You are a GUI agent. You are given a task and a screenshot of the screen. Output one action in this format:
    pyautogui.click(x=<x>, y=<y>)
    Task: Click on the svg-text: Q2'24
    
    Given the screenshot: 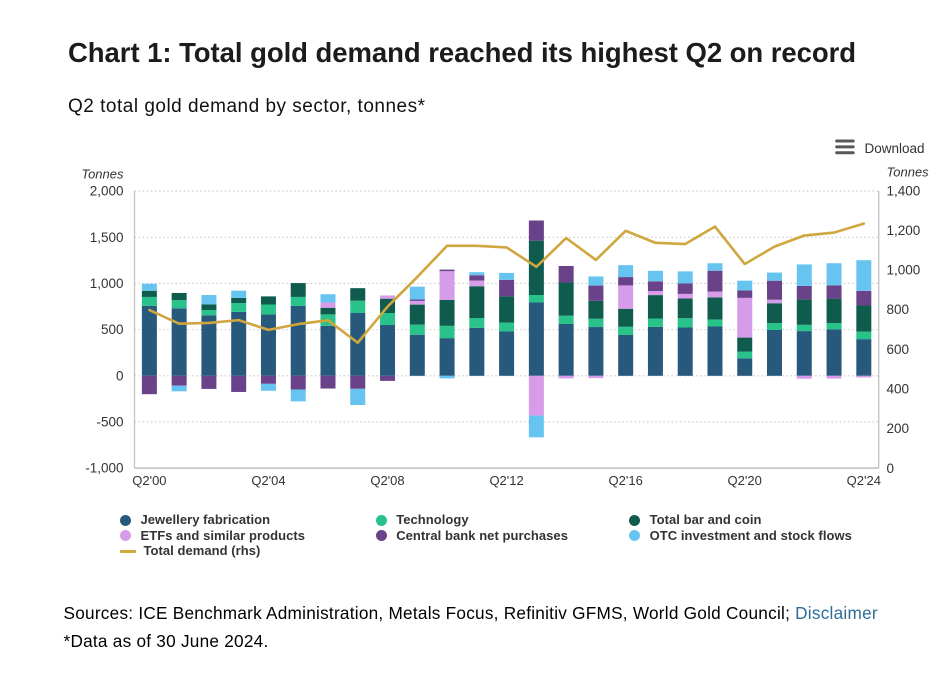 What is the action you would take?
    pyautogui.click(x=864, y=480)
    